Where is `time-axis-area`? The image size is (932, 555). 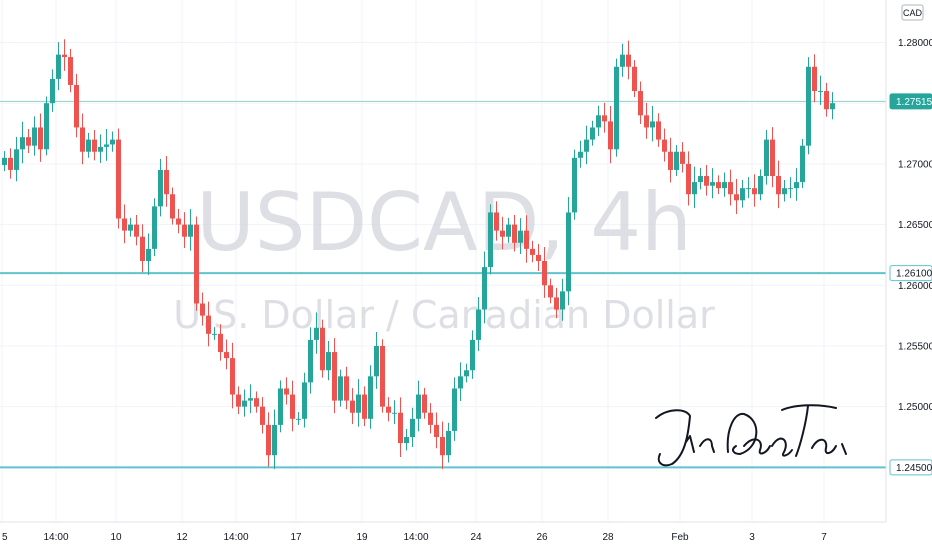
time-axis-area is located at coordinates (466, 536).